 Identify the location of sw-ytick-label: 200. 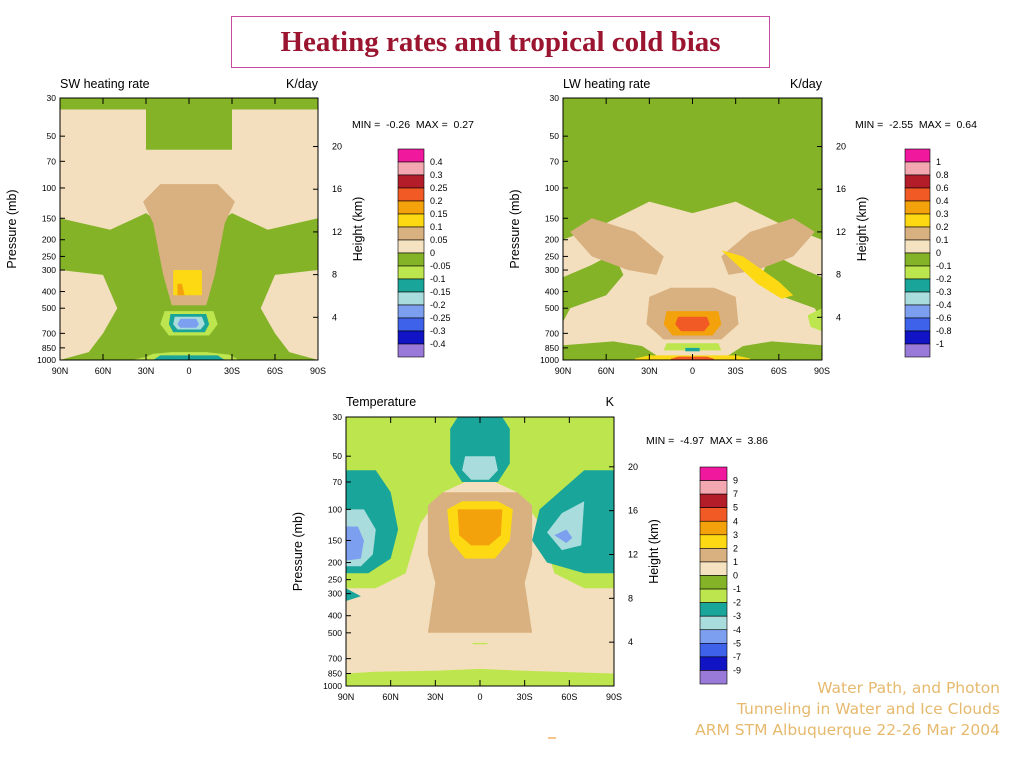
(49, 240).